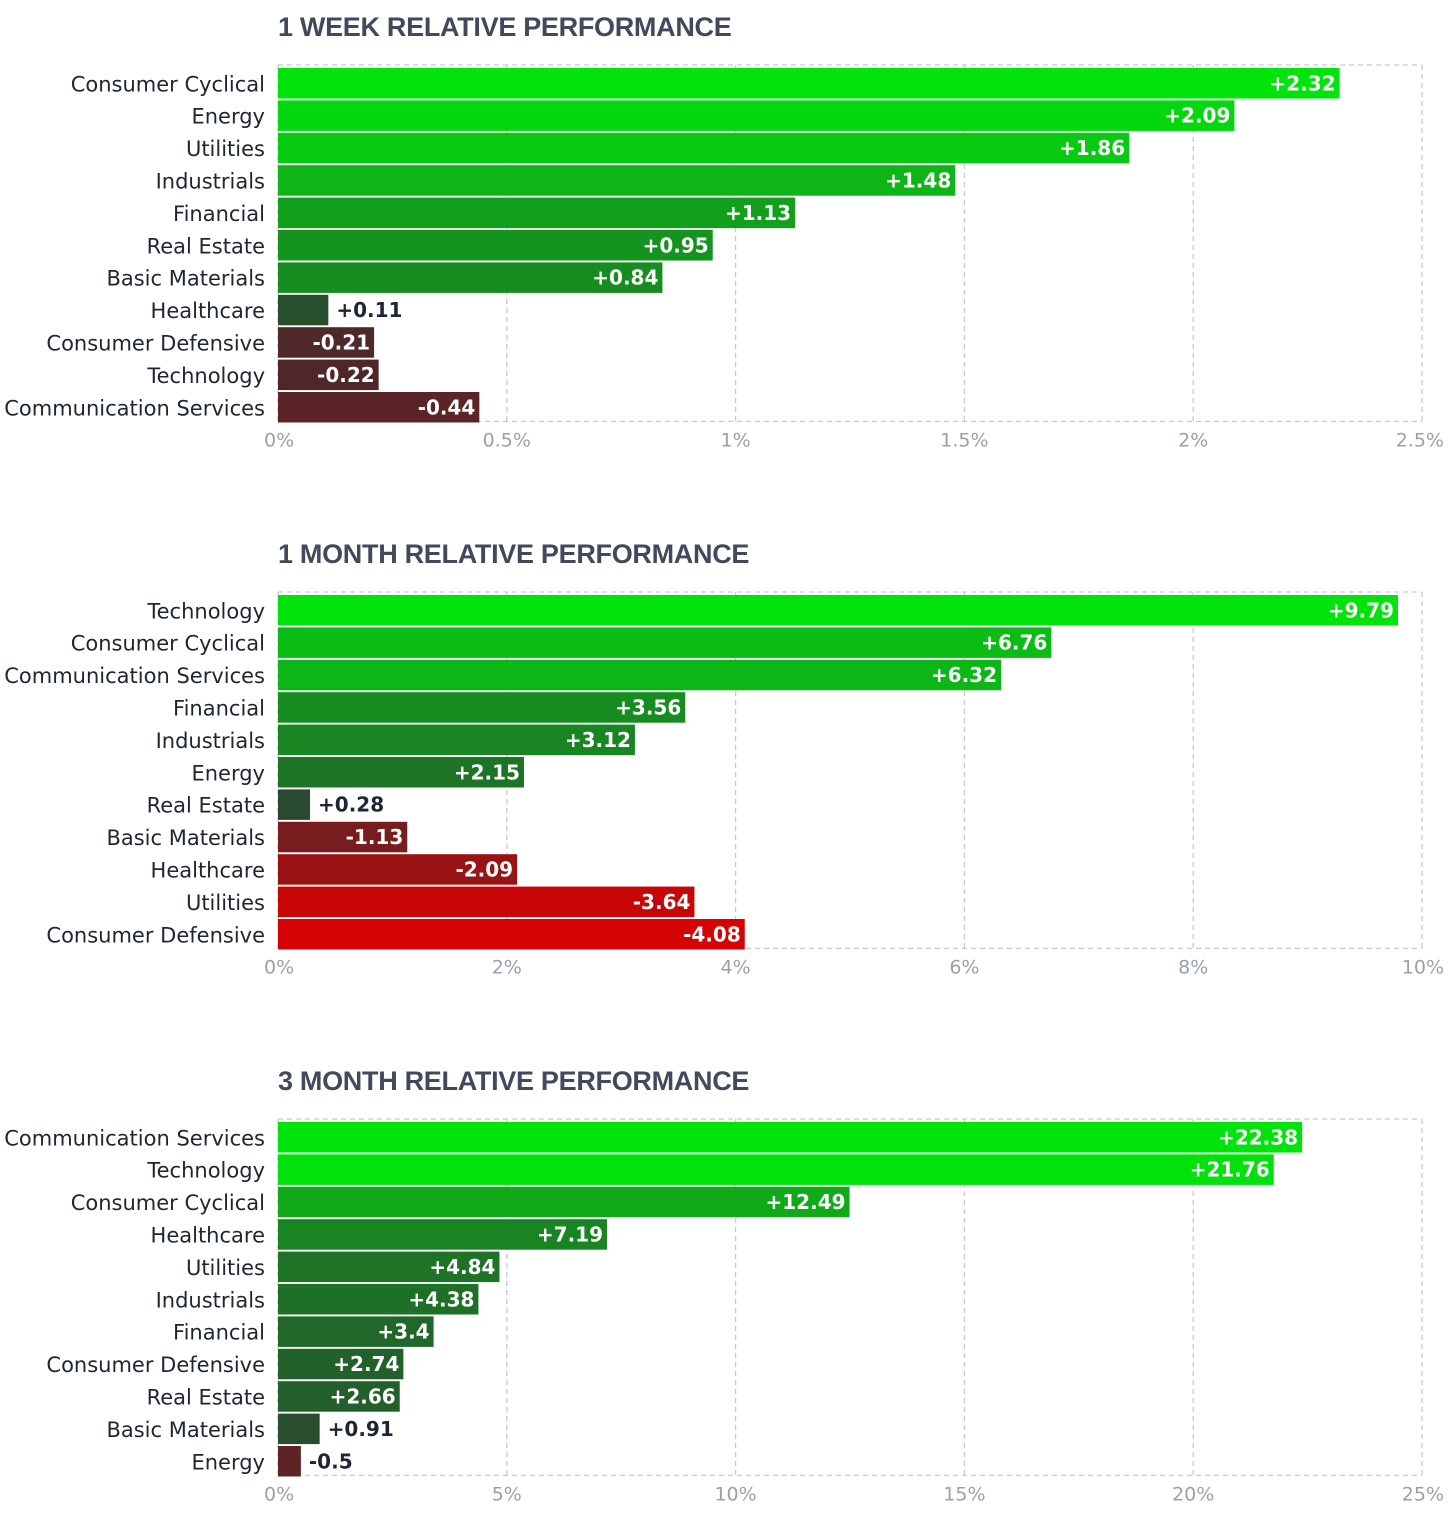 Image resolution: width=1456 pixels, height=1534 pixels. Describe the element at coordinates (1014, 643) in the screenshot. I see `value-label: +6.76` at that location.